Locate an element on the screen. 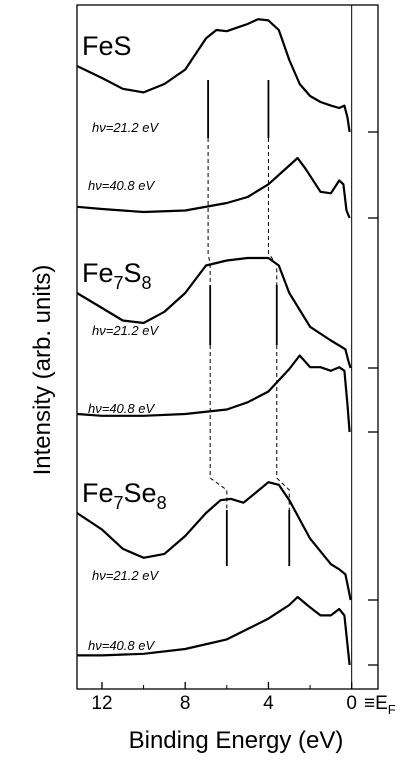 This screenshot has height=762, width=409. peak-marker-lines is located at coordinates (249, 323).